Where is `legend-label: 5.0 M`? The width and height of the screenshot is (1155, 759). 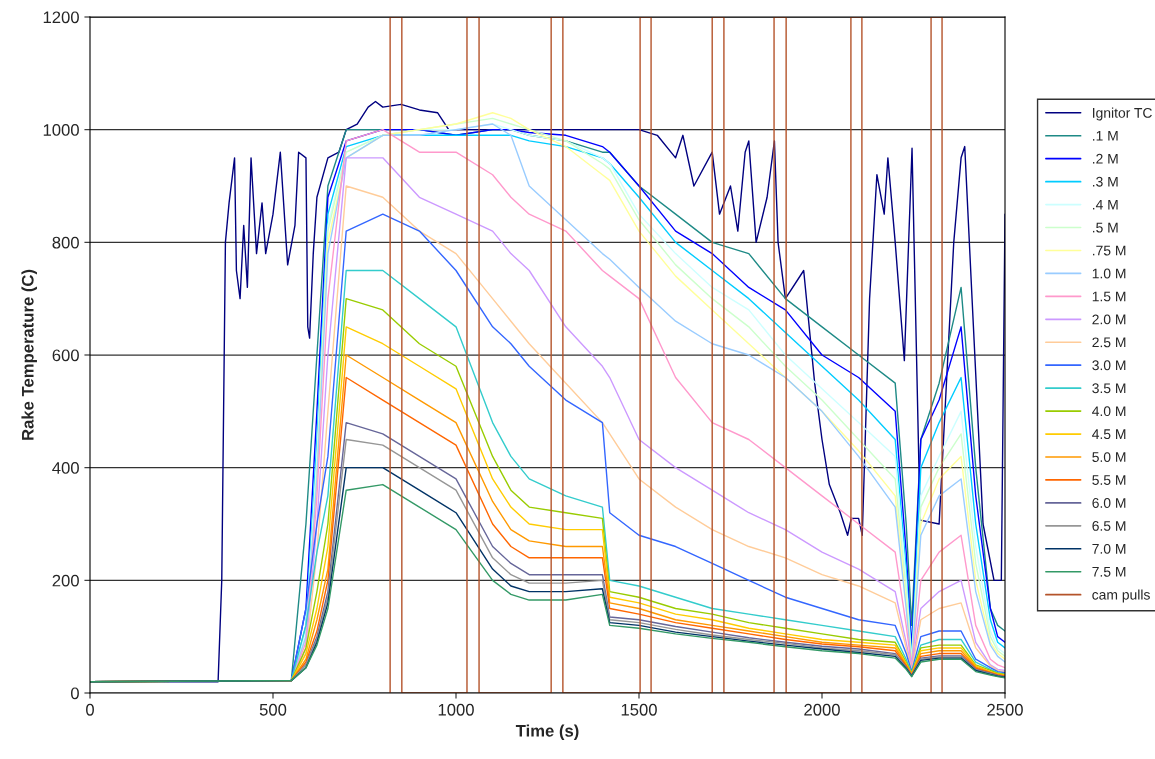
legend-label: 5.0 M is located at coordinates (1109, 457).